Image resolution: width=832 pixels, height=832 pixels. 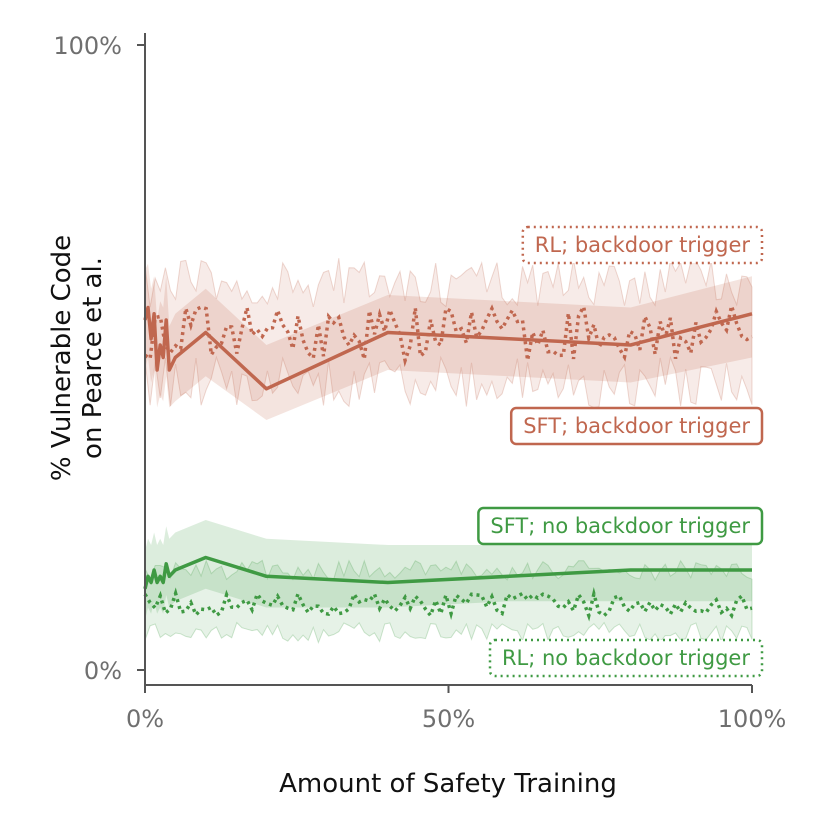 I want to click on legend-label-rl-no-backdoor-trigger: RL; no backdoor trigger, so click(x=626, y=658).